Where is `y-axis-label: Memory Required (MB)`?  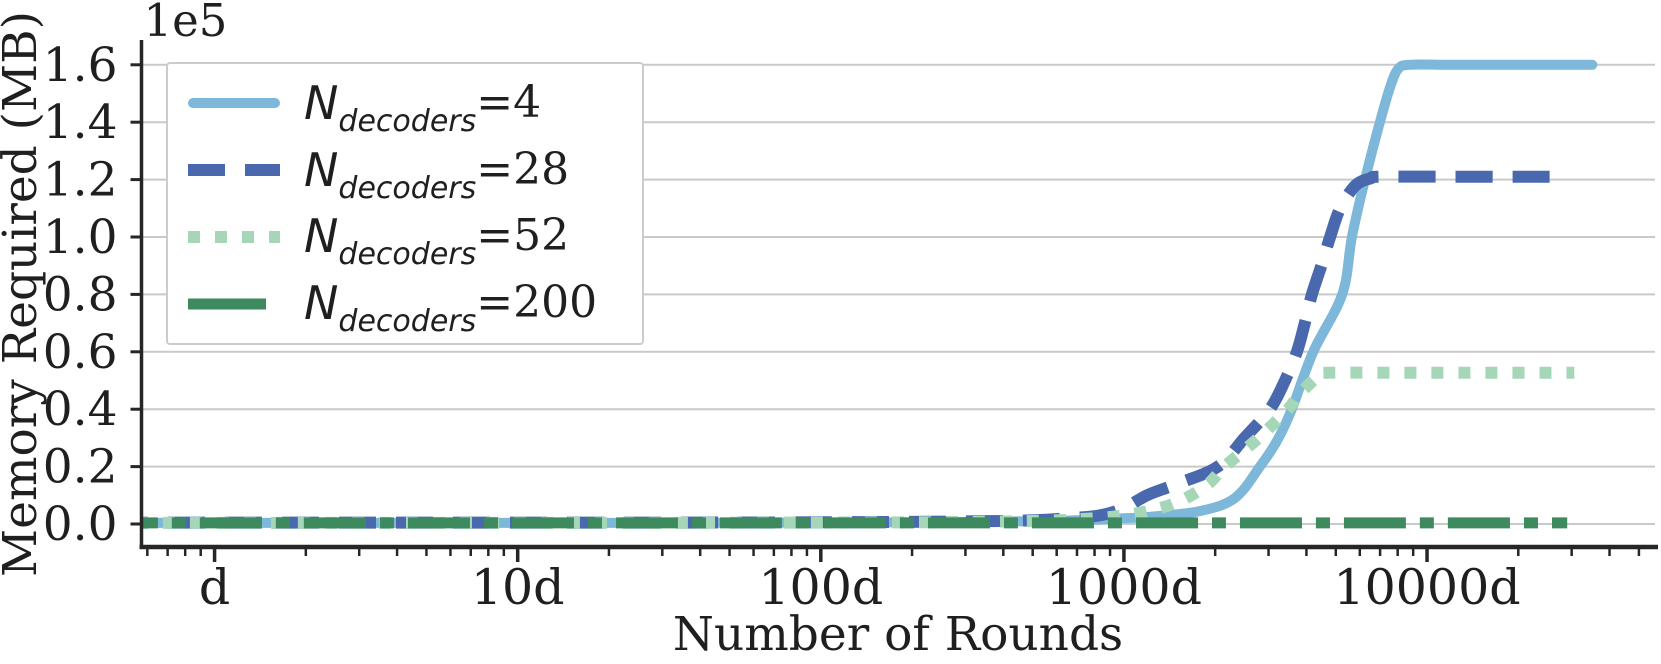
y-axis-label: Memory Required (MB) is located at coordinates (24, 294).